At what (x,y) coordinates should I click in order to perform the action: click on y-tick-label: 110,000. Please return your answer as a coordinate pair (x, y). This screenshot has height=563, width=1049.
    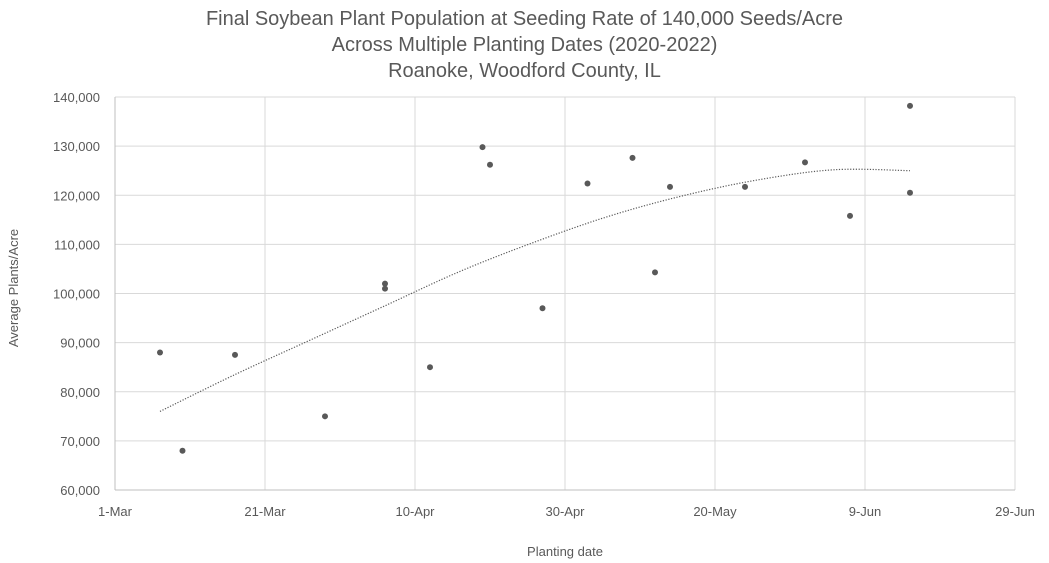
    Looking at the image, I should click on (77, 244).